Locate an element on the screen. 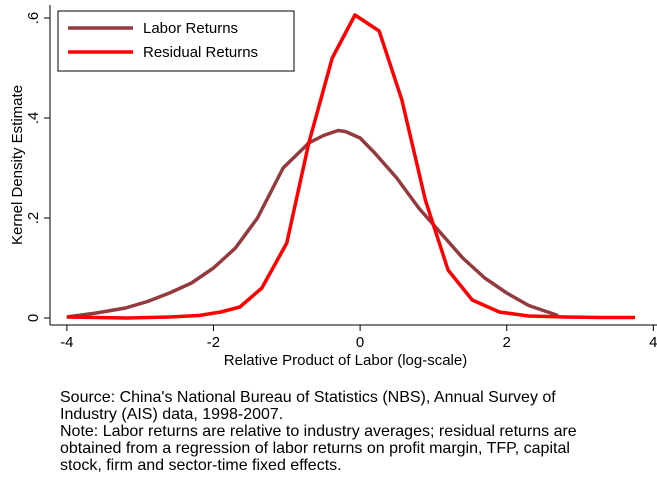 The image size is (657, 489). x-tick-label: -2 is located at coordinates (213, 342).